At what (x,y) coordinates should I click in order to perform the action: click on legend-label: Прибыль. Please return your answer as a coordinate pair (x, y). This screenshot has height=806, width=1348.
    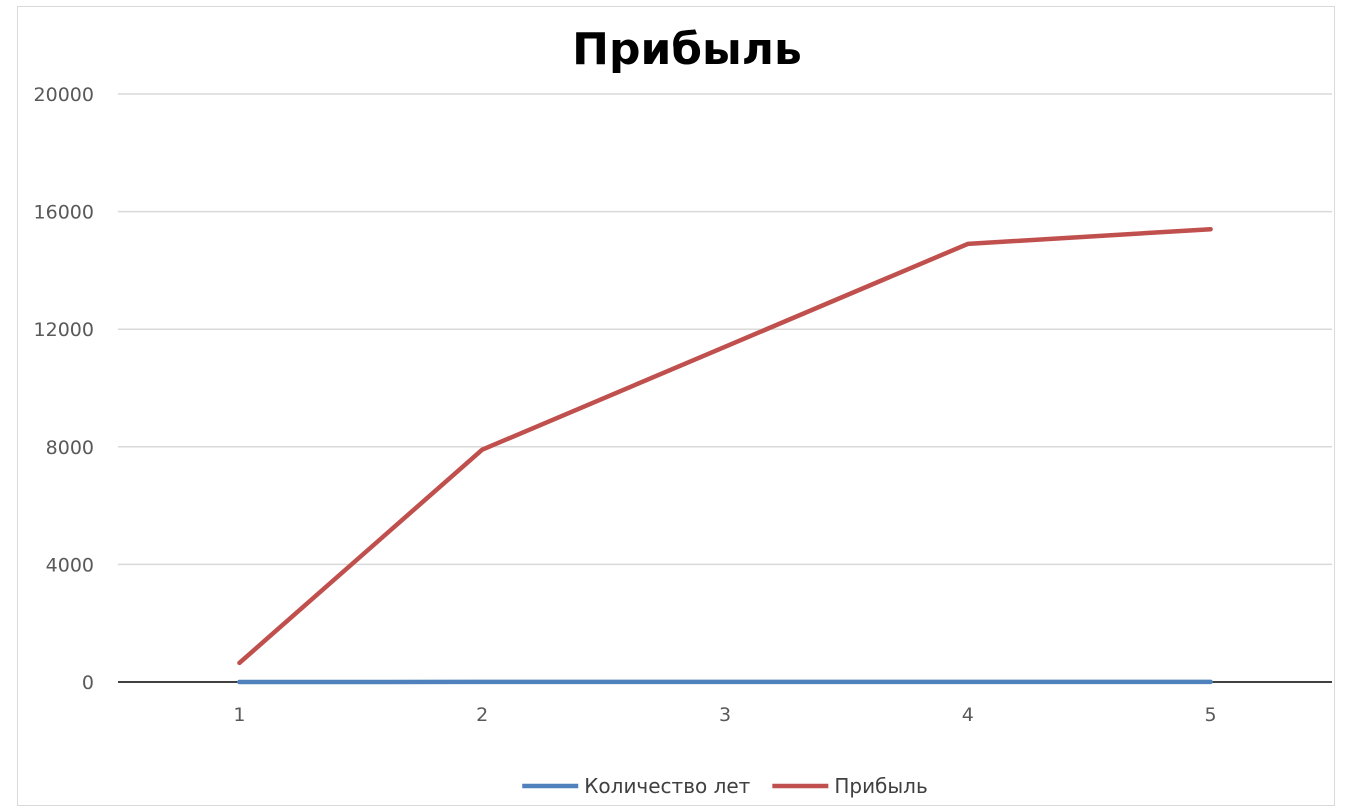
    Looking at the image, I should click on (880, 786).